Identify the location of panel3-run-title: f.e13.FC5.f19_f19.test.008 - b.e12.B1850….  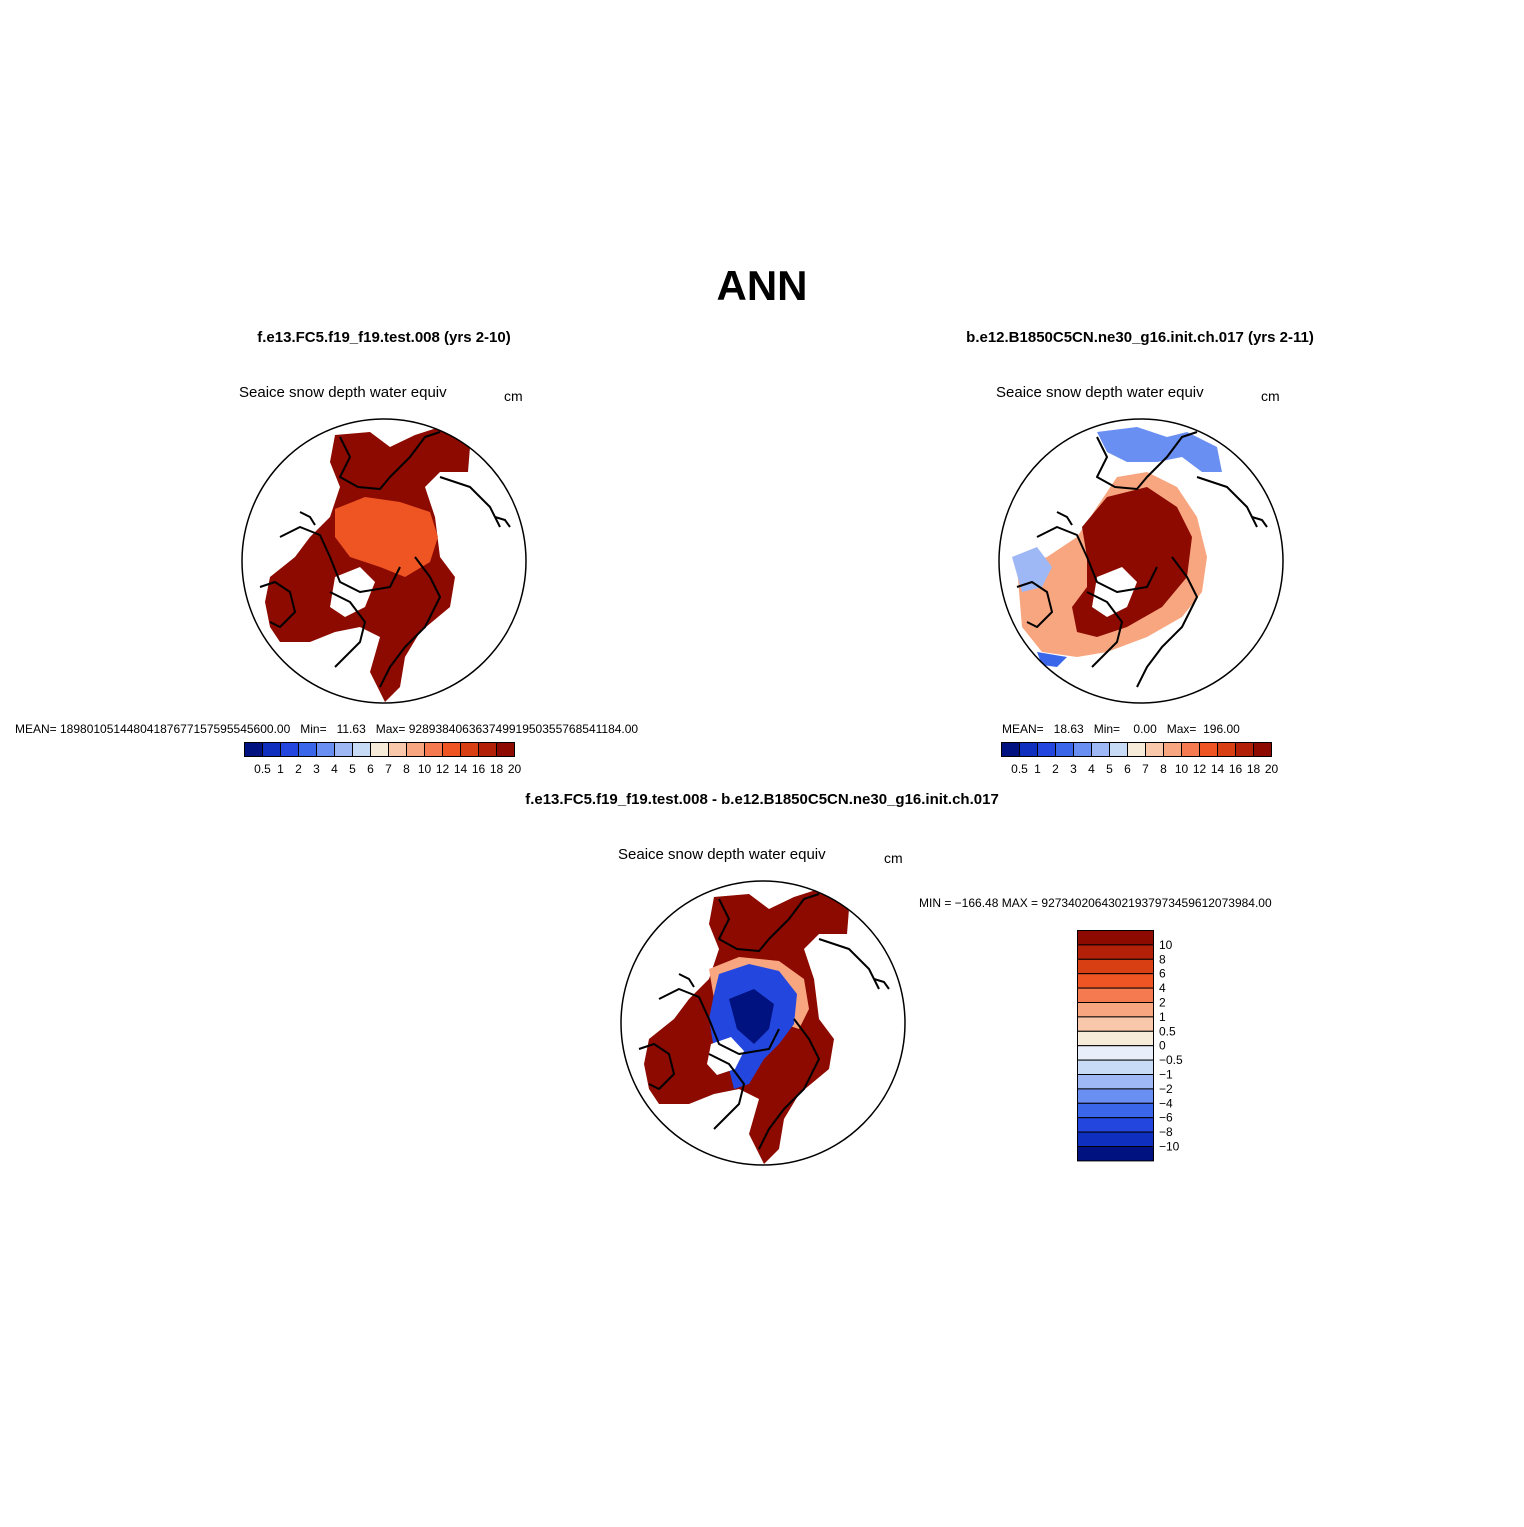
(762, 799).